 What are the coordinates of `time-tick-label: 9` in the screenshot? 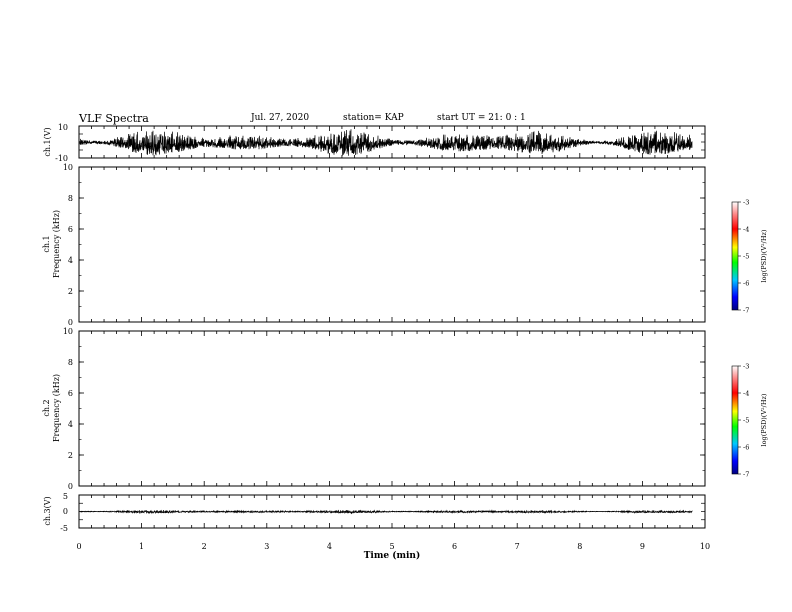 It's located at (642, 546).